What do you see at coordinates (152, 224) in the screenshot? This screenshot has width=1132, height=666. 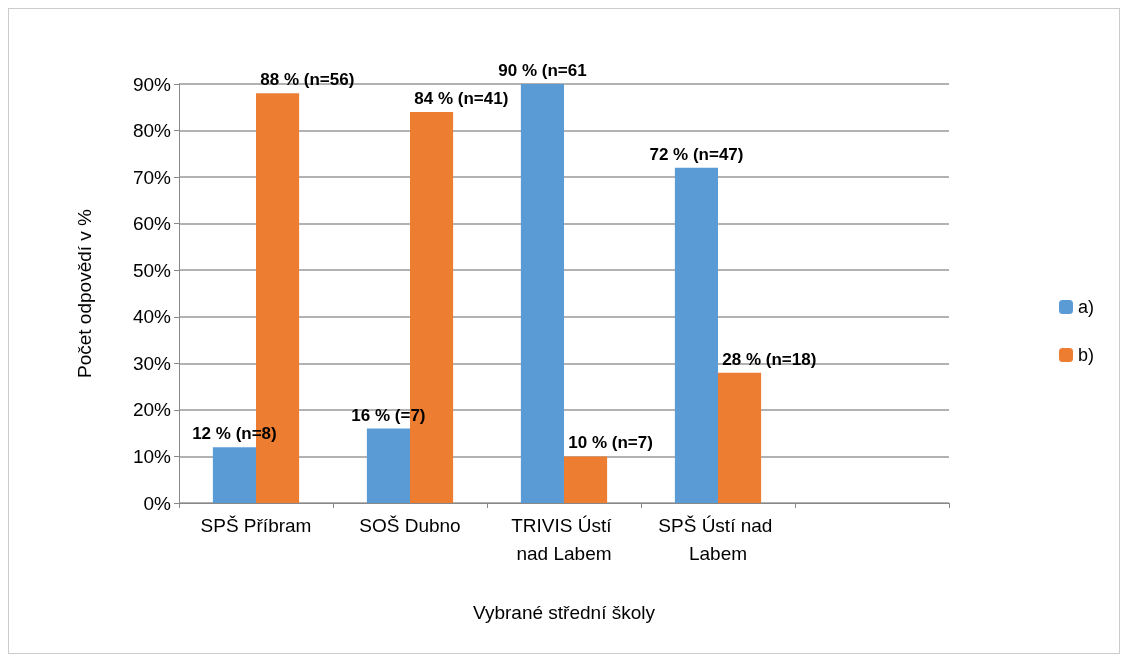 I see `y-tick-label: 60%` at bounding box center [152, 224].